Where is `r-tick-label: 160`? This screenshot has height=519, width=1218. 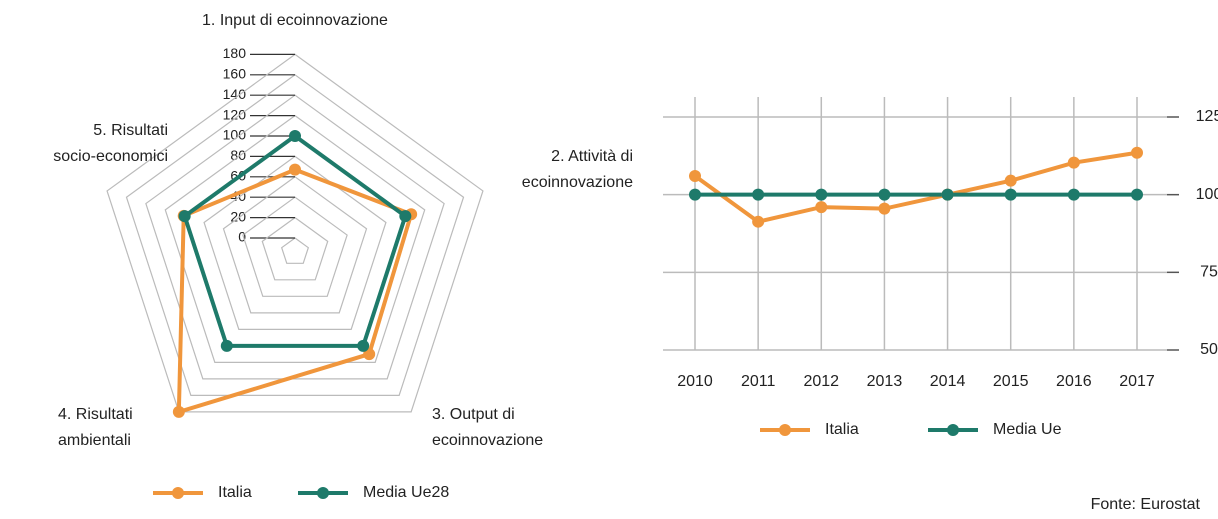
r-tick-label: 160 is located at coordinates (235, 74).